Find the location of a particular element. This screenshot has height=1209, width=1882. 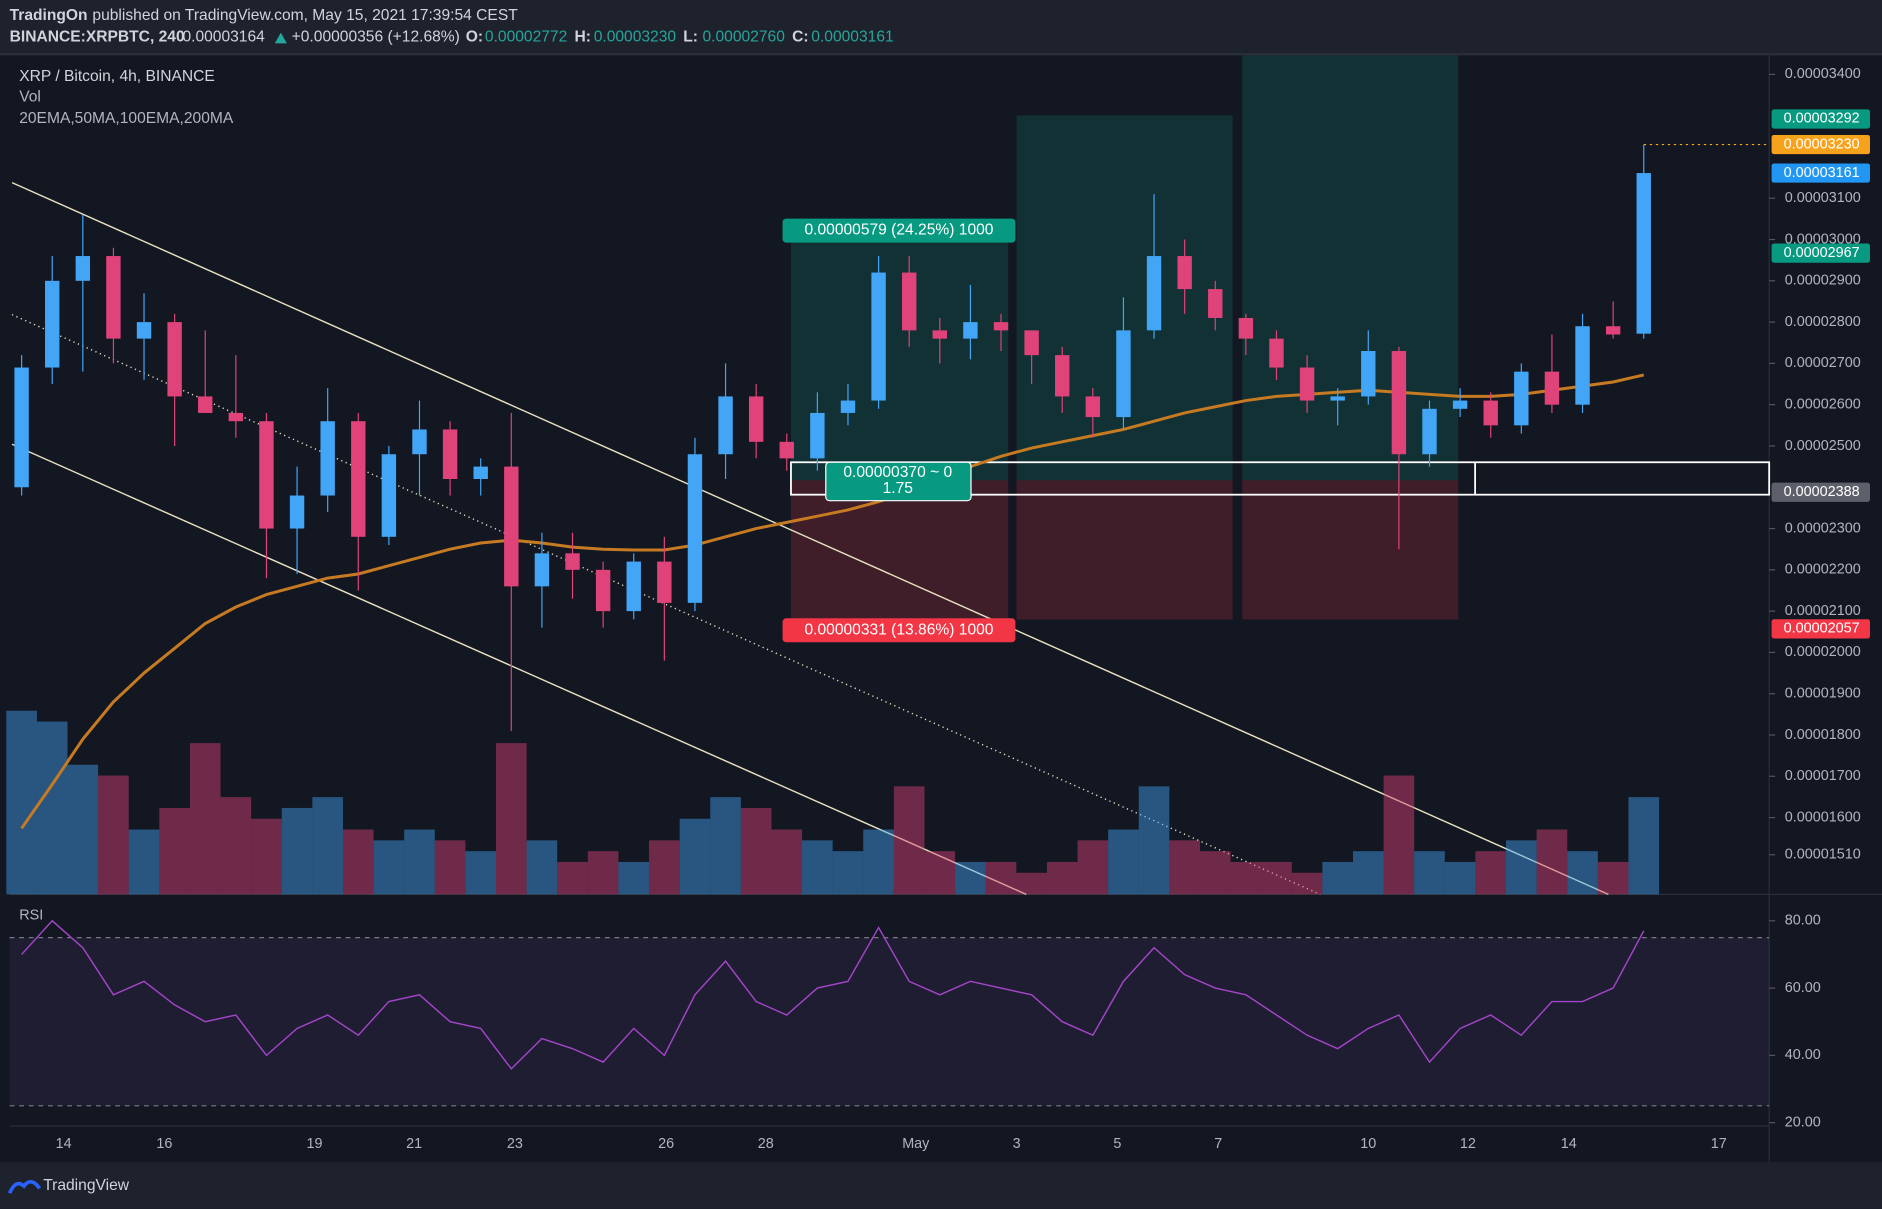

price-marker-label: 0.00003292 is located at coordinates (1822, 119).